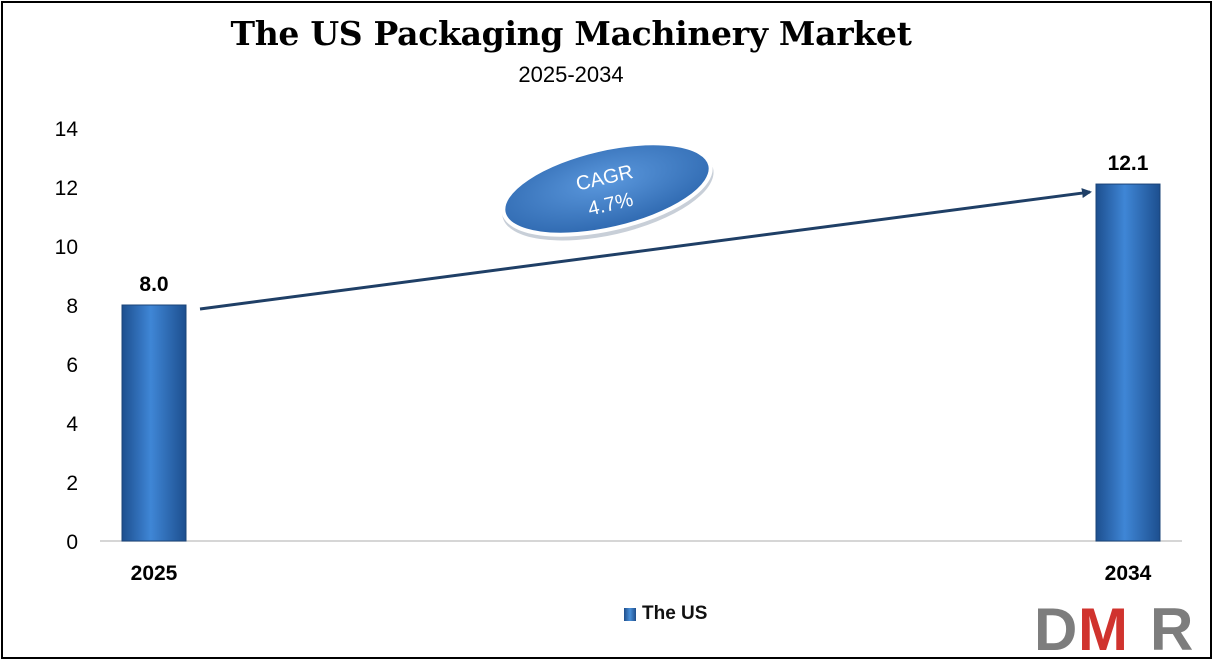 The height and width of the screenshot is (663, 1216). Describe the element at coordinates (1054, 626) in the screenshot. I see `svg-text: D` at that location.